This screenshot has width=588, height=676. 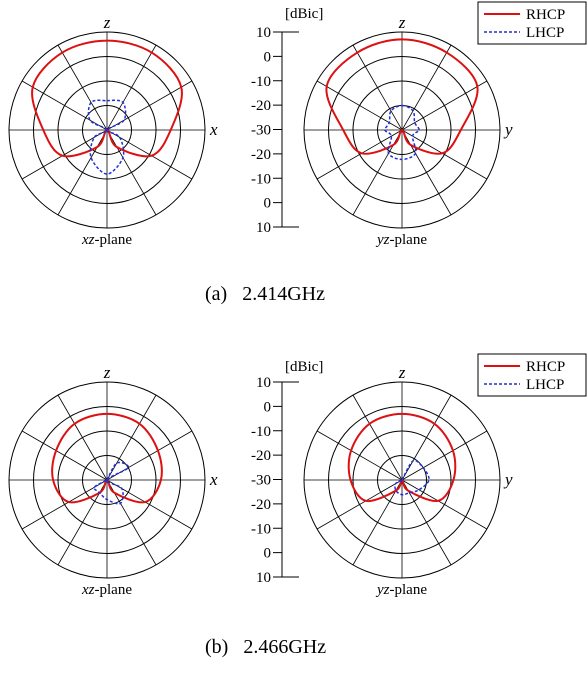 What do you see at coordinates (107, 22) in the screenshot?
I see `pa-xz-vertical-axis-label: z` at bounding box center [107, 22].